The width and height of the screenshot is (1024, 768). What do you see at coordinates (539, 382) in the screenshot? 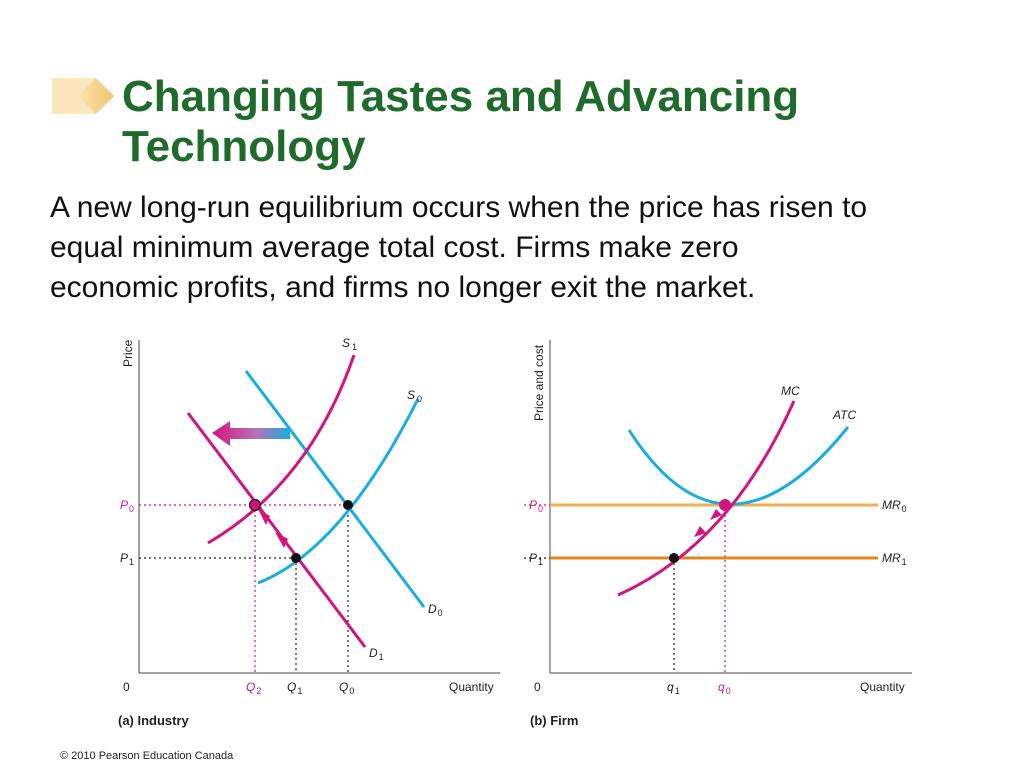
I see `firm-y-axis-label: Price and cost` at bounding box center [539, 382].